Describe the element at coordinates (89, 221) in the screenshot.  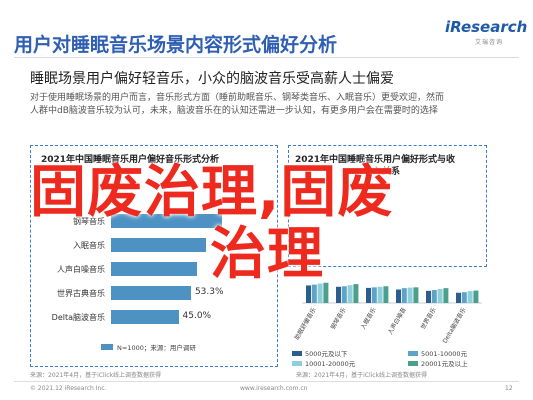
I see `left-bar-category-label: 钢琴音乐` at that location.